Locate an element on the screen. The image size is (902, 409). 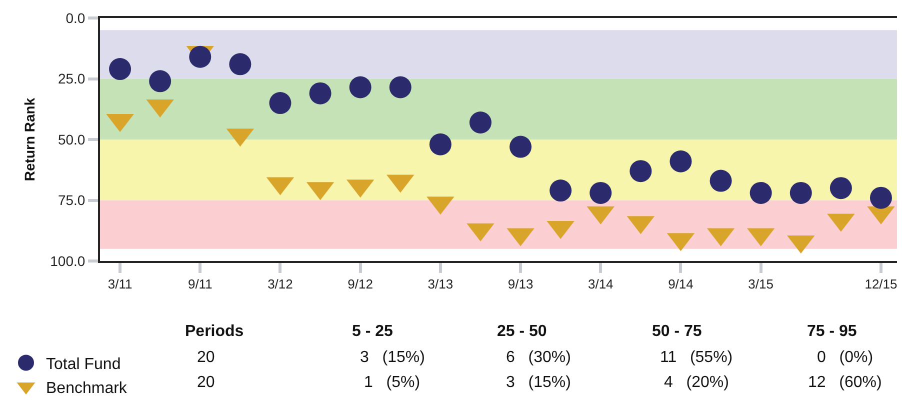
legend-label: Total Fund is located at coordinates (83, 364).